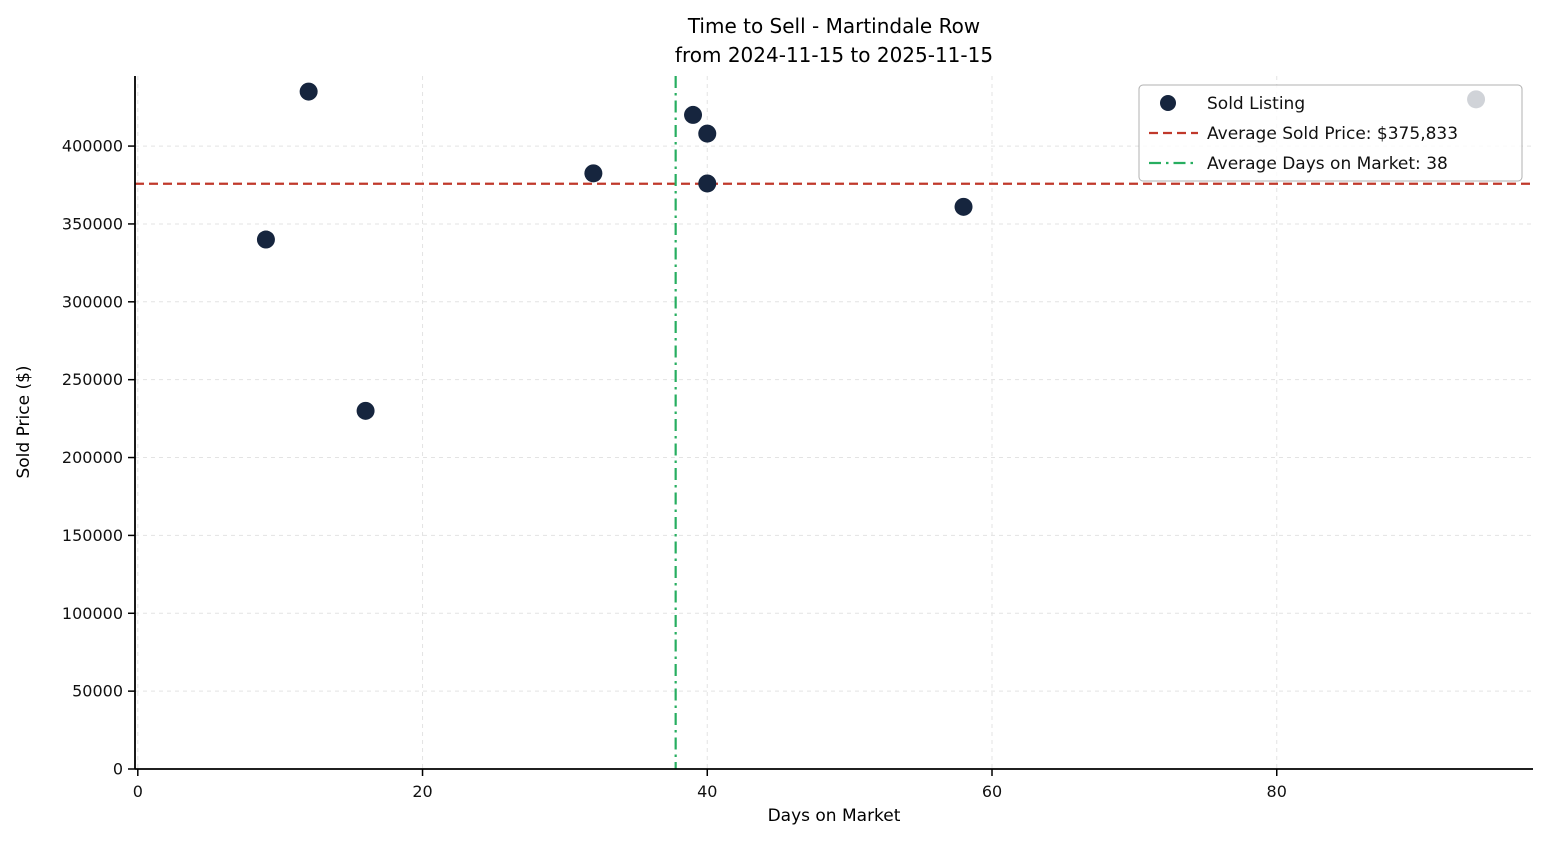  Describe the element at coordinates (834, 55) in the screenshot. I see `chart-title-line2: from 2024-11-15 to 2025-11-15` at that location.